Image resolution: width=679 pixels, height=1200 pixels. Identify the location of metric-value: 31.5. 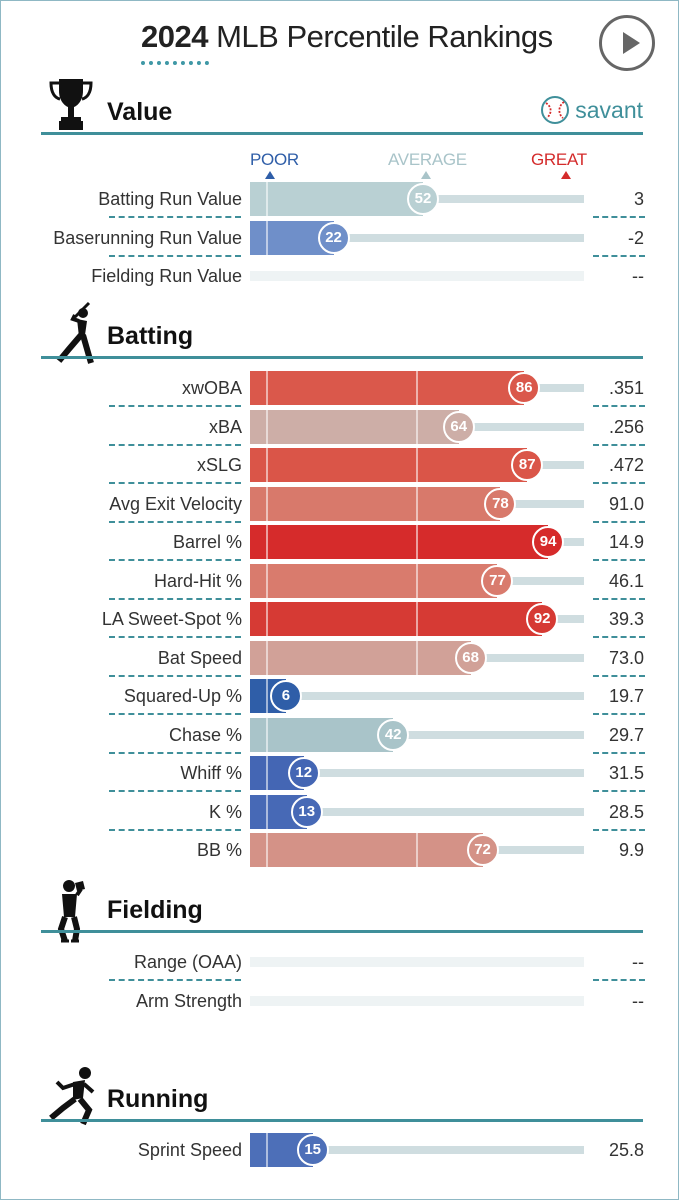
(626, 773).